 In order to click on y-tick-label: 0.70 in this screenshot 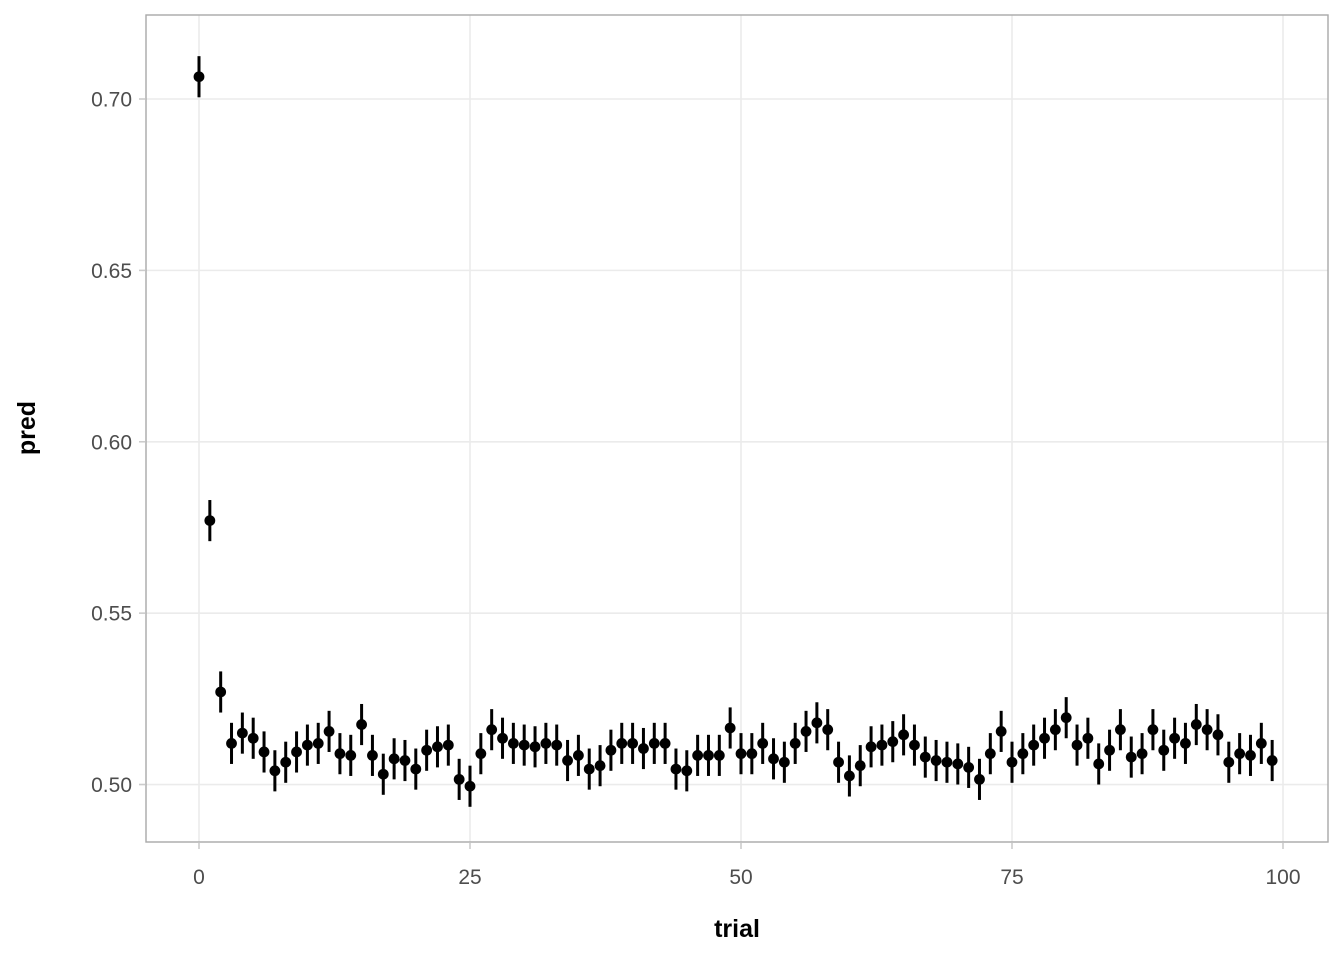, I will do `click(111, 100)`.